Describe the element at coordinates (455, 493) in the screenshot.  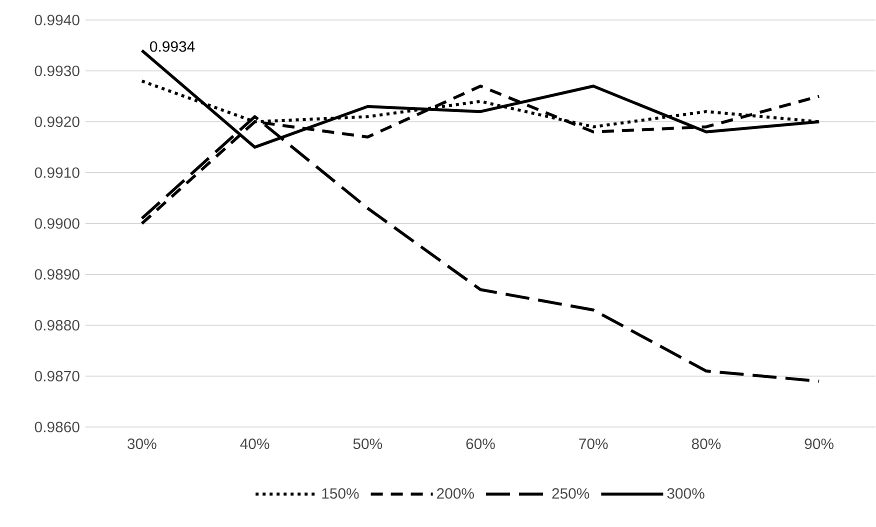
I see `legend-label: 200%` at that location.